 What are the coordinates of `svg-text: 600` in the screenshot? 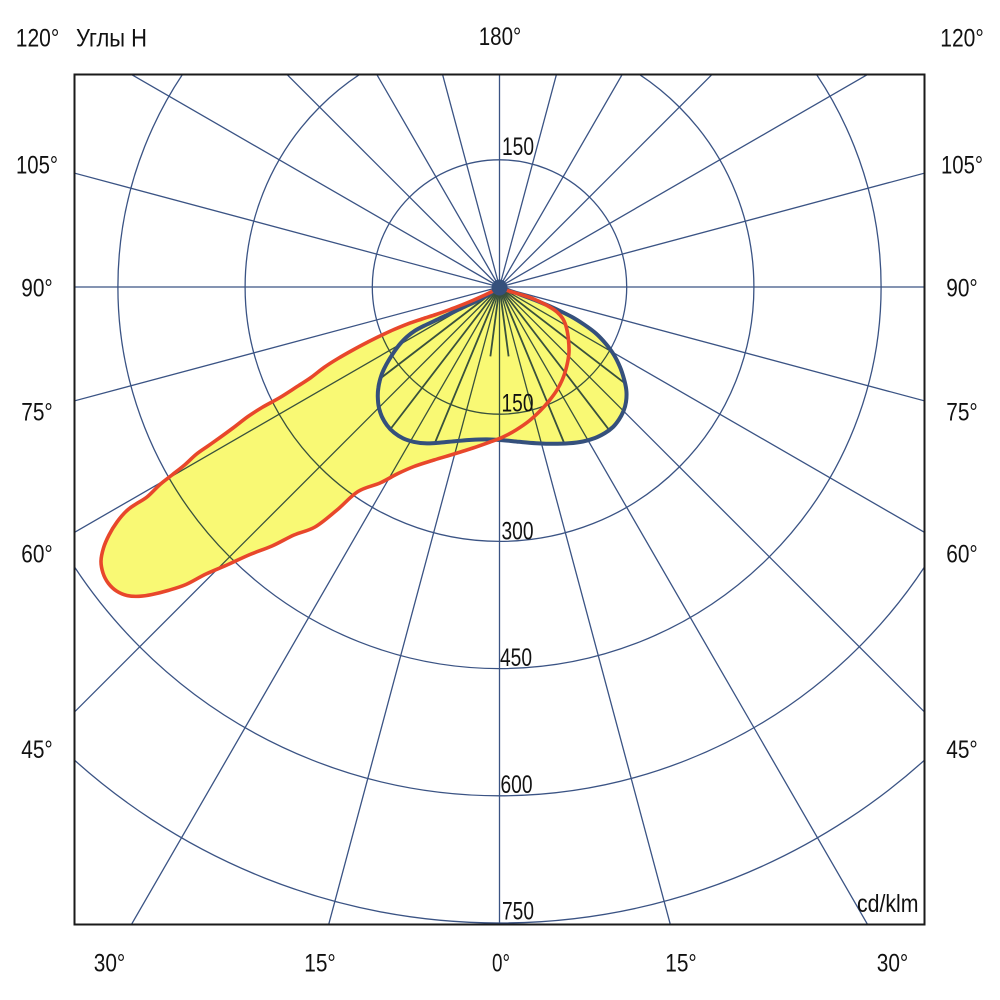 It's located at (517, 785).